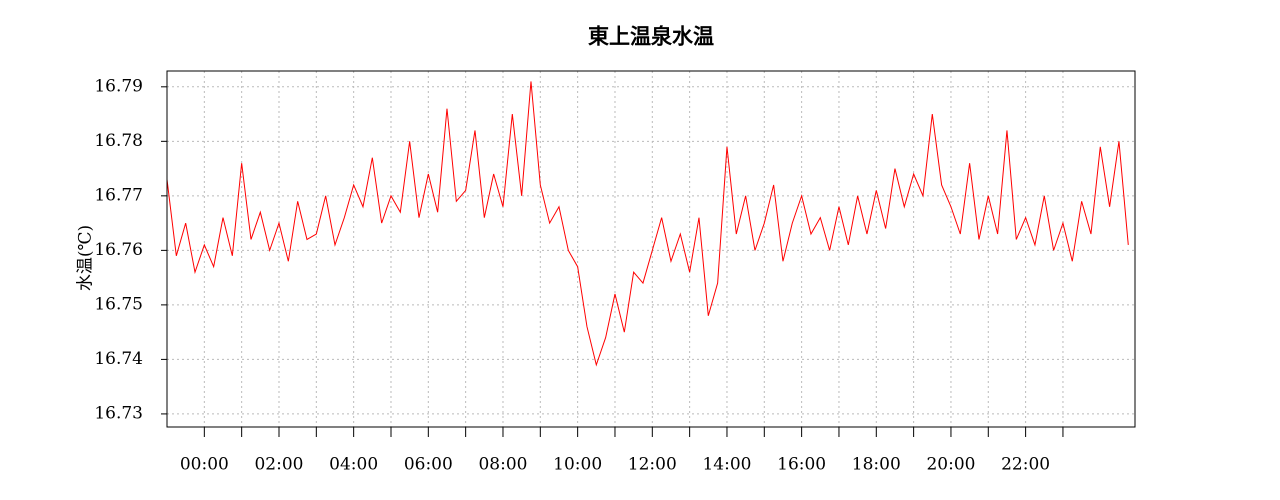 This screenshot has height=500, width=1280. Describe the element at coordinates (118, 359) in the screenshot. I see `y-tick-label: 16.74` at that location.